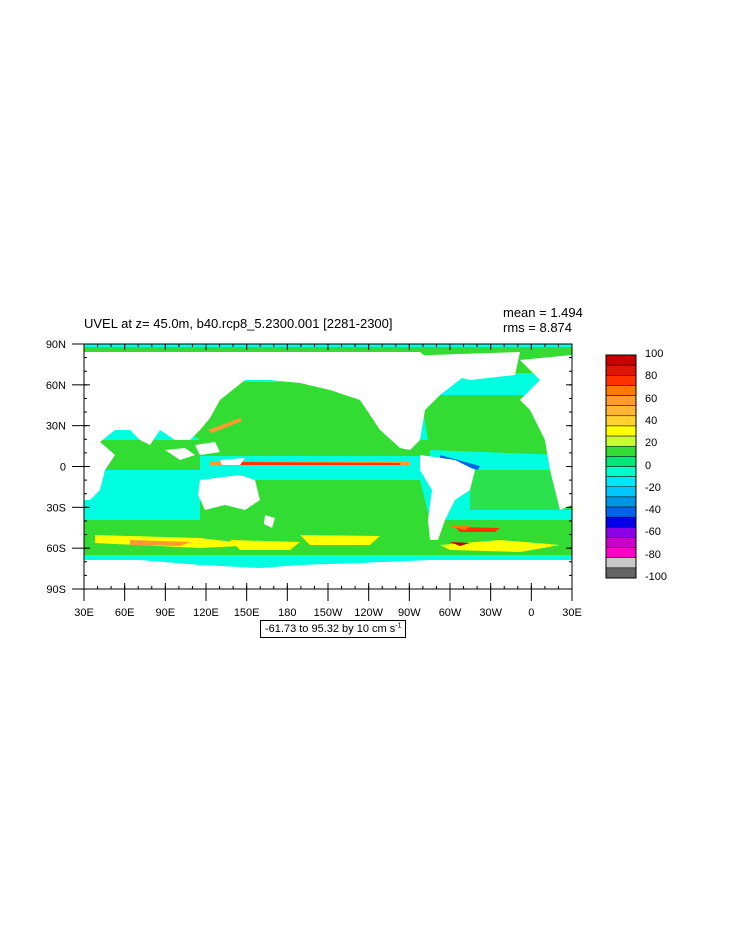  What do you see at coordinates (656, 577) in the screenshot?
I see `colorbar-level-label: -100` at bounding box center [656, 577].